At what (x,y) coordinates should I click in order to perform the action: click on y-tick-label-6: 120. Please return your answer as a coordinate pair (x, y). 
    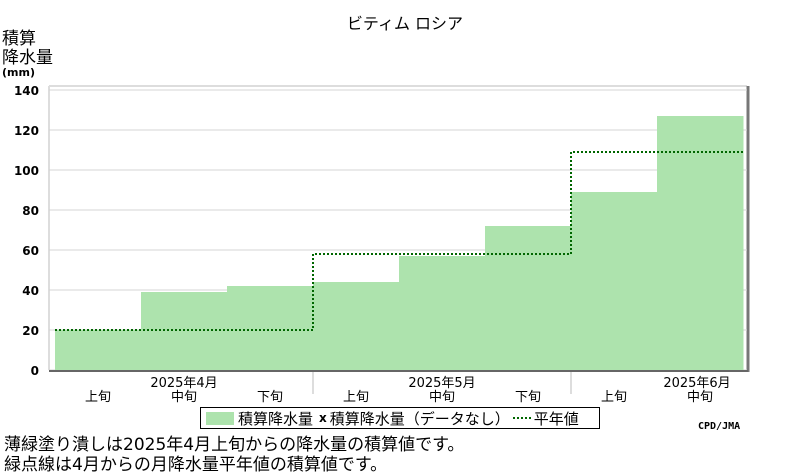
    Looking at the image, I should click on (26, 131).